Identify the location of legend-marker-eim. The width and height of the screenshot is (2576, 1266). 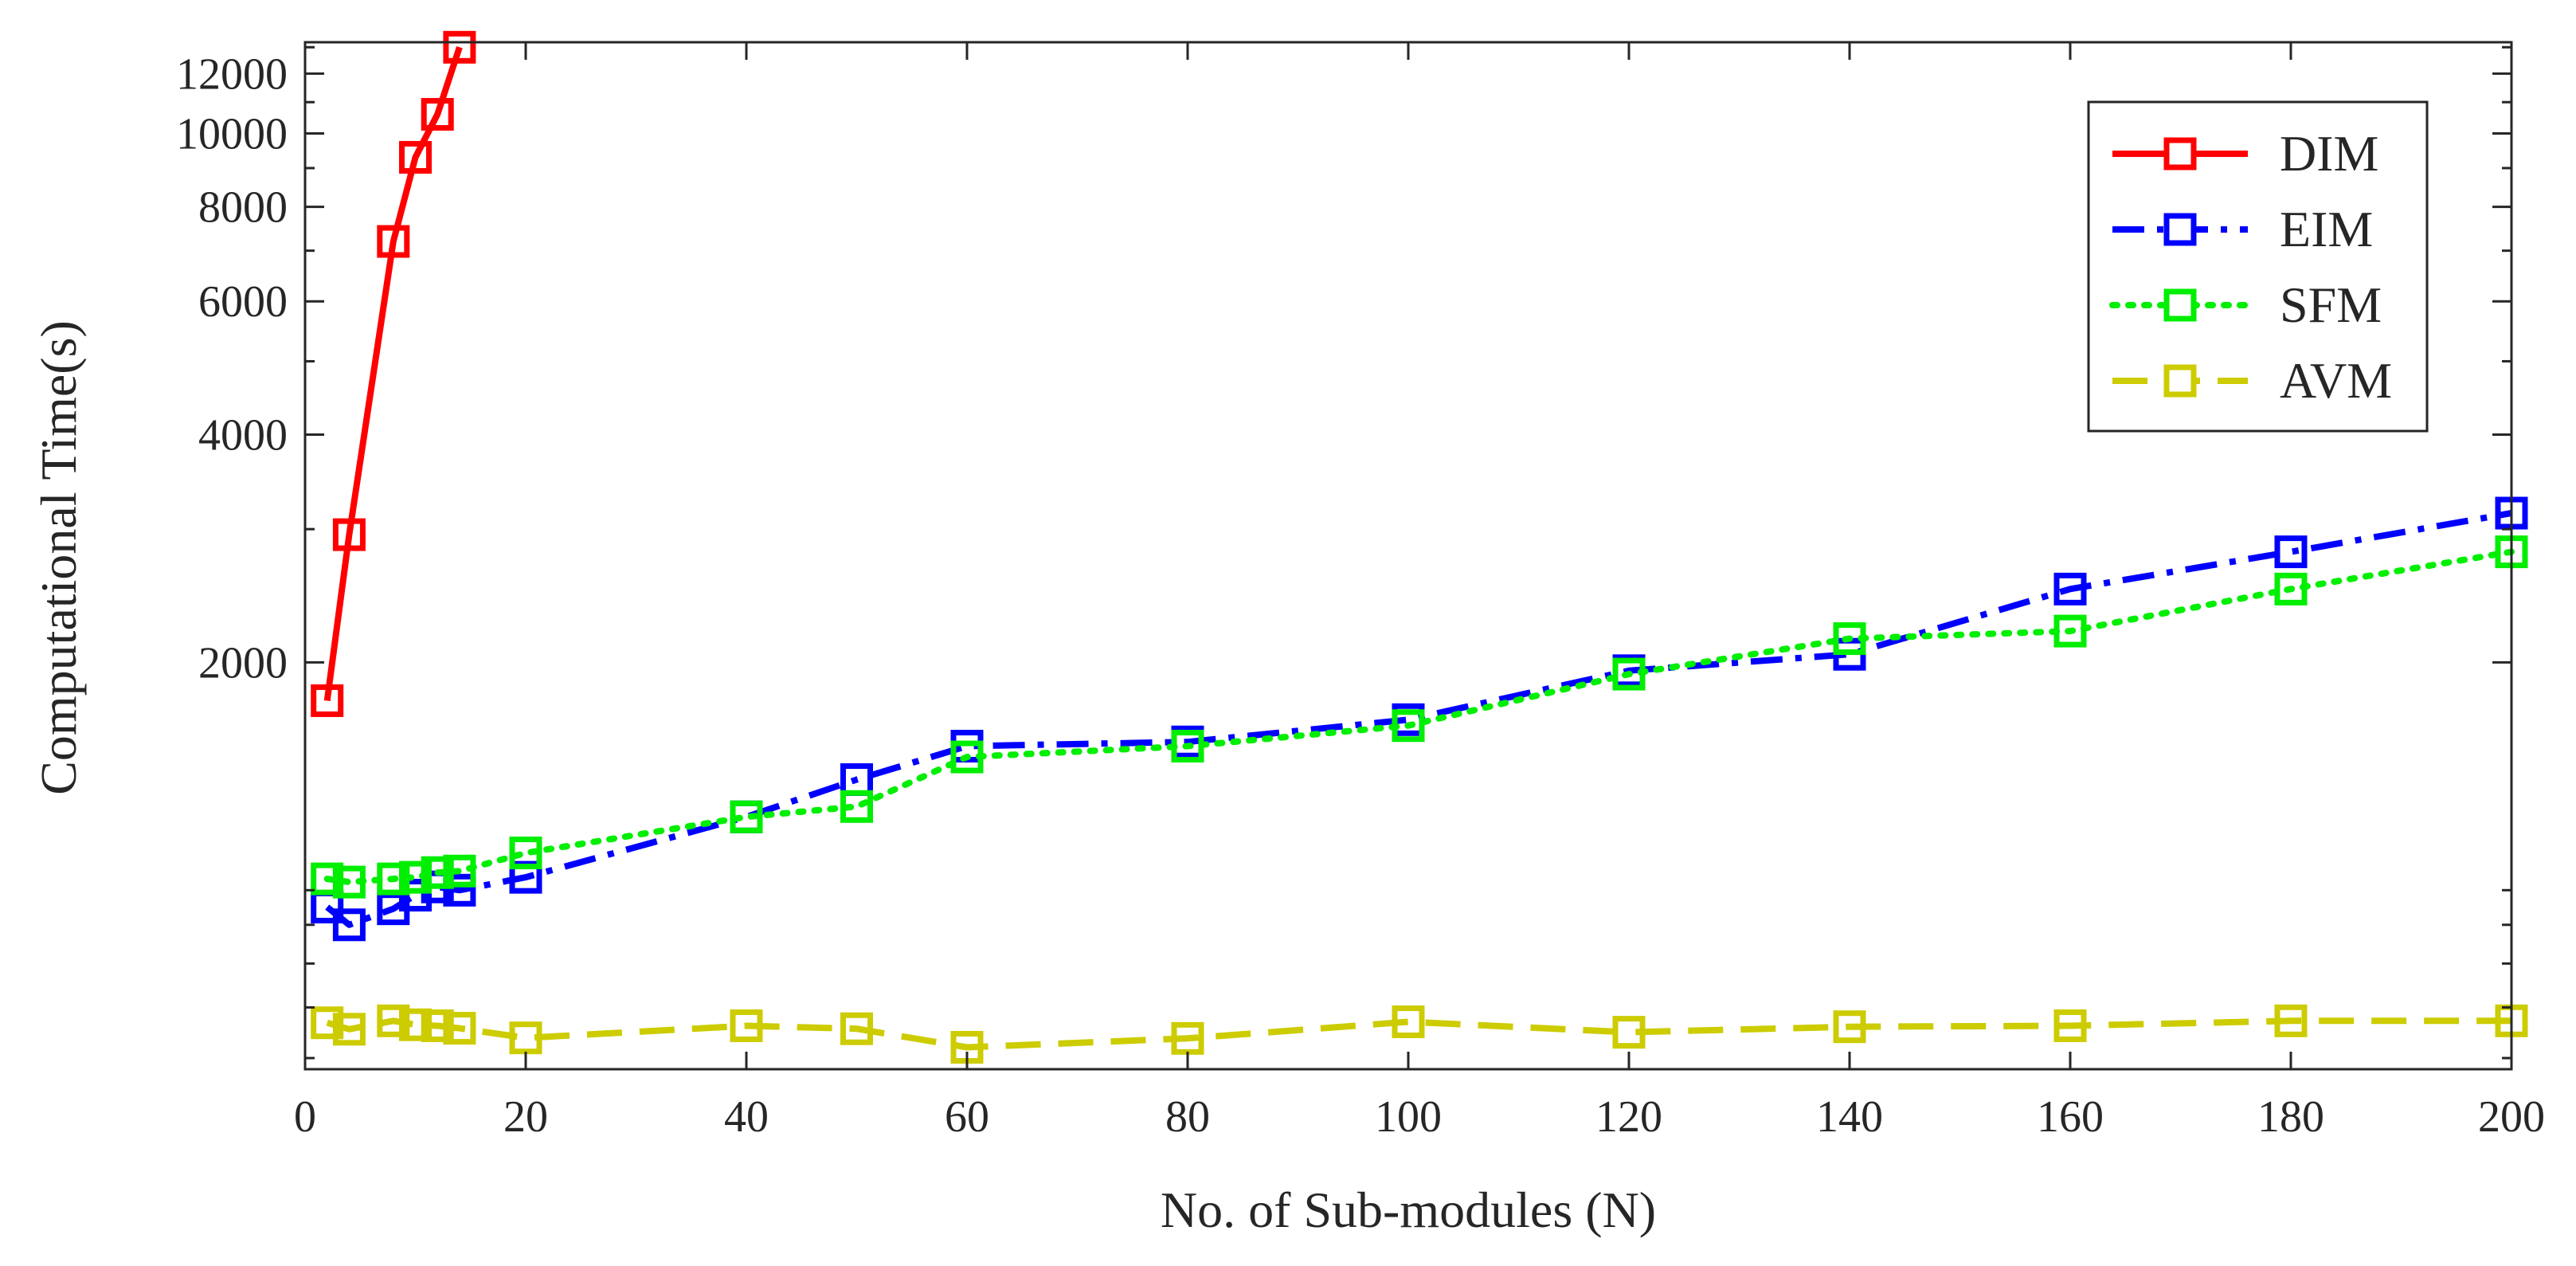
(2180, 229).